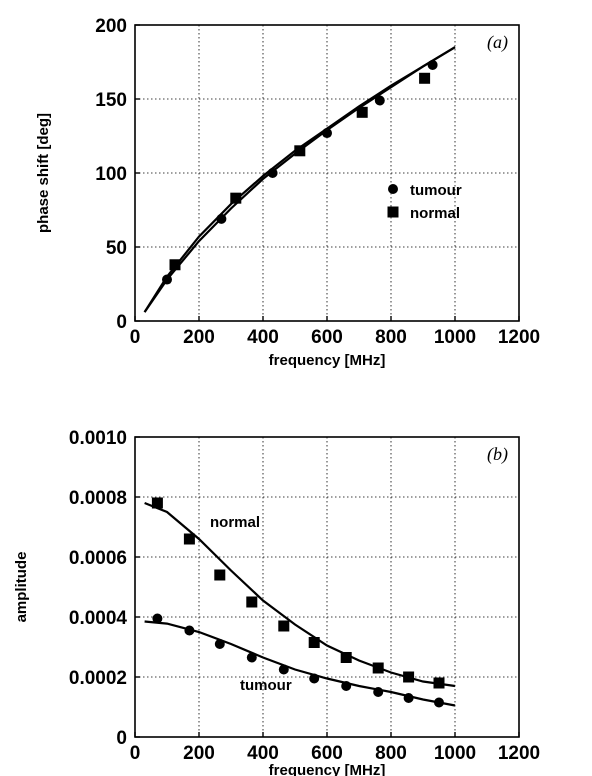 The image size is (592, 776). Describe the element at coordinates (497, 42) in the screenshot. I see `panel-label: (a)` at that location.